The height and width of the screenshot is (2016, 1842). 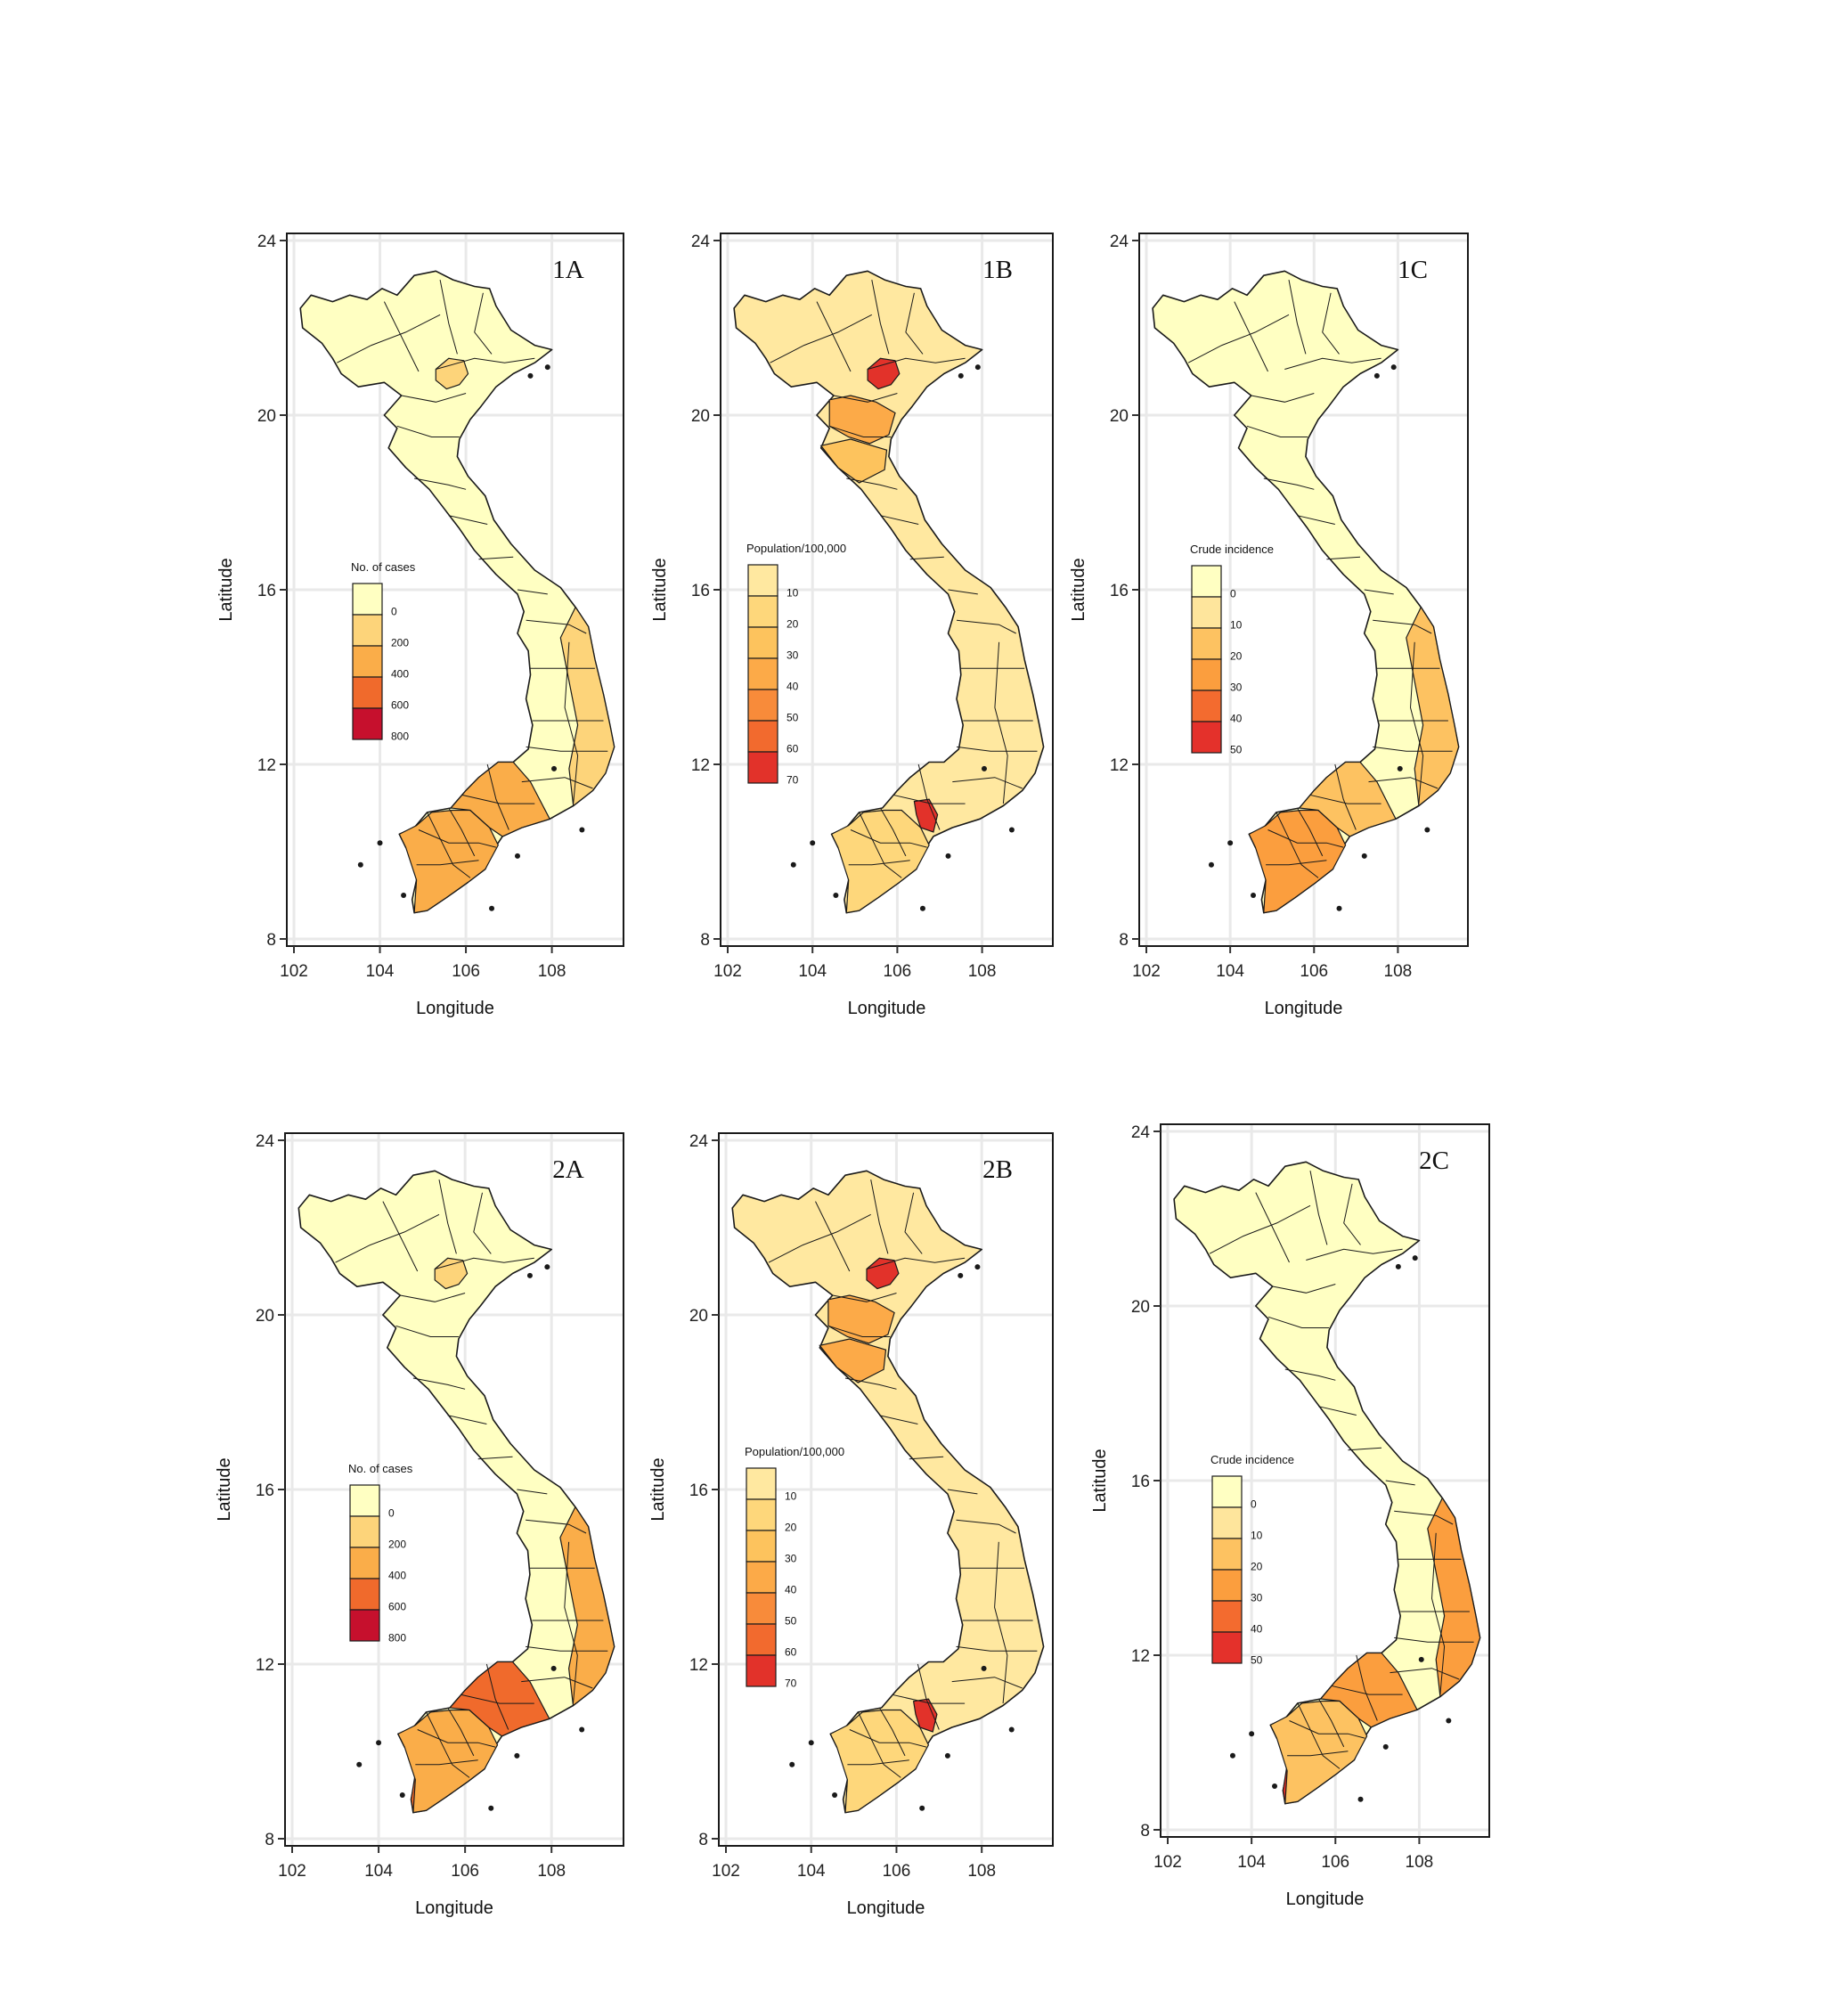 What do you see at coordinates (1119, 416) in the screenshot?
I see `y-tick-label: 20` at bounding box center [1119, 416].